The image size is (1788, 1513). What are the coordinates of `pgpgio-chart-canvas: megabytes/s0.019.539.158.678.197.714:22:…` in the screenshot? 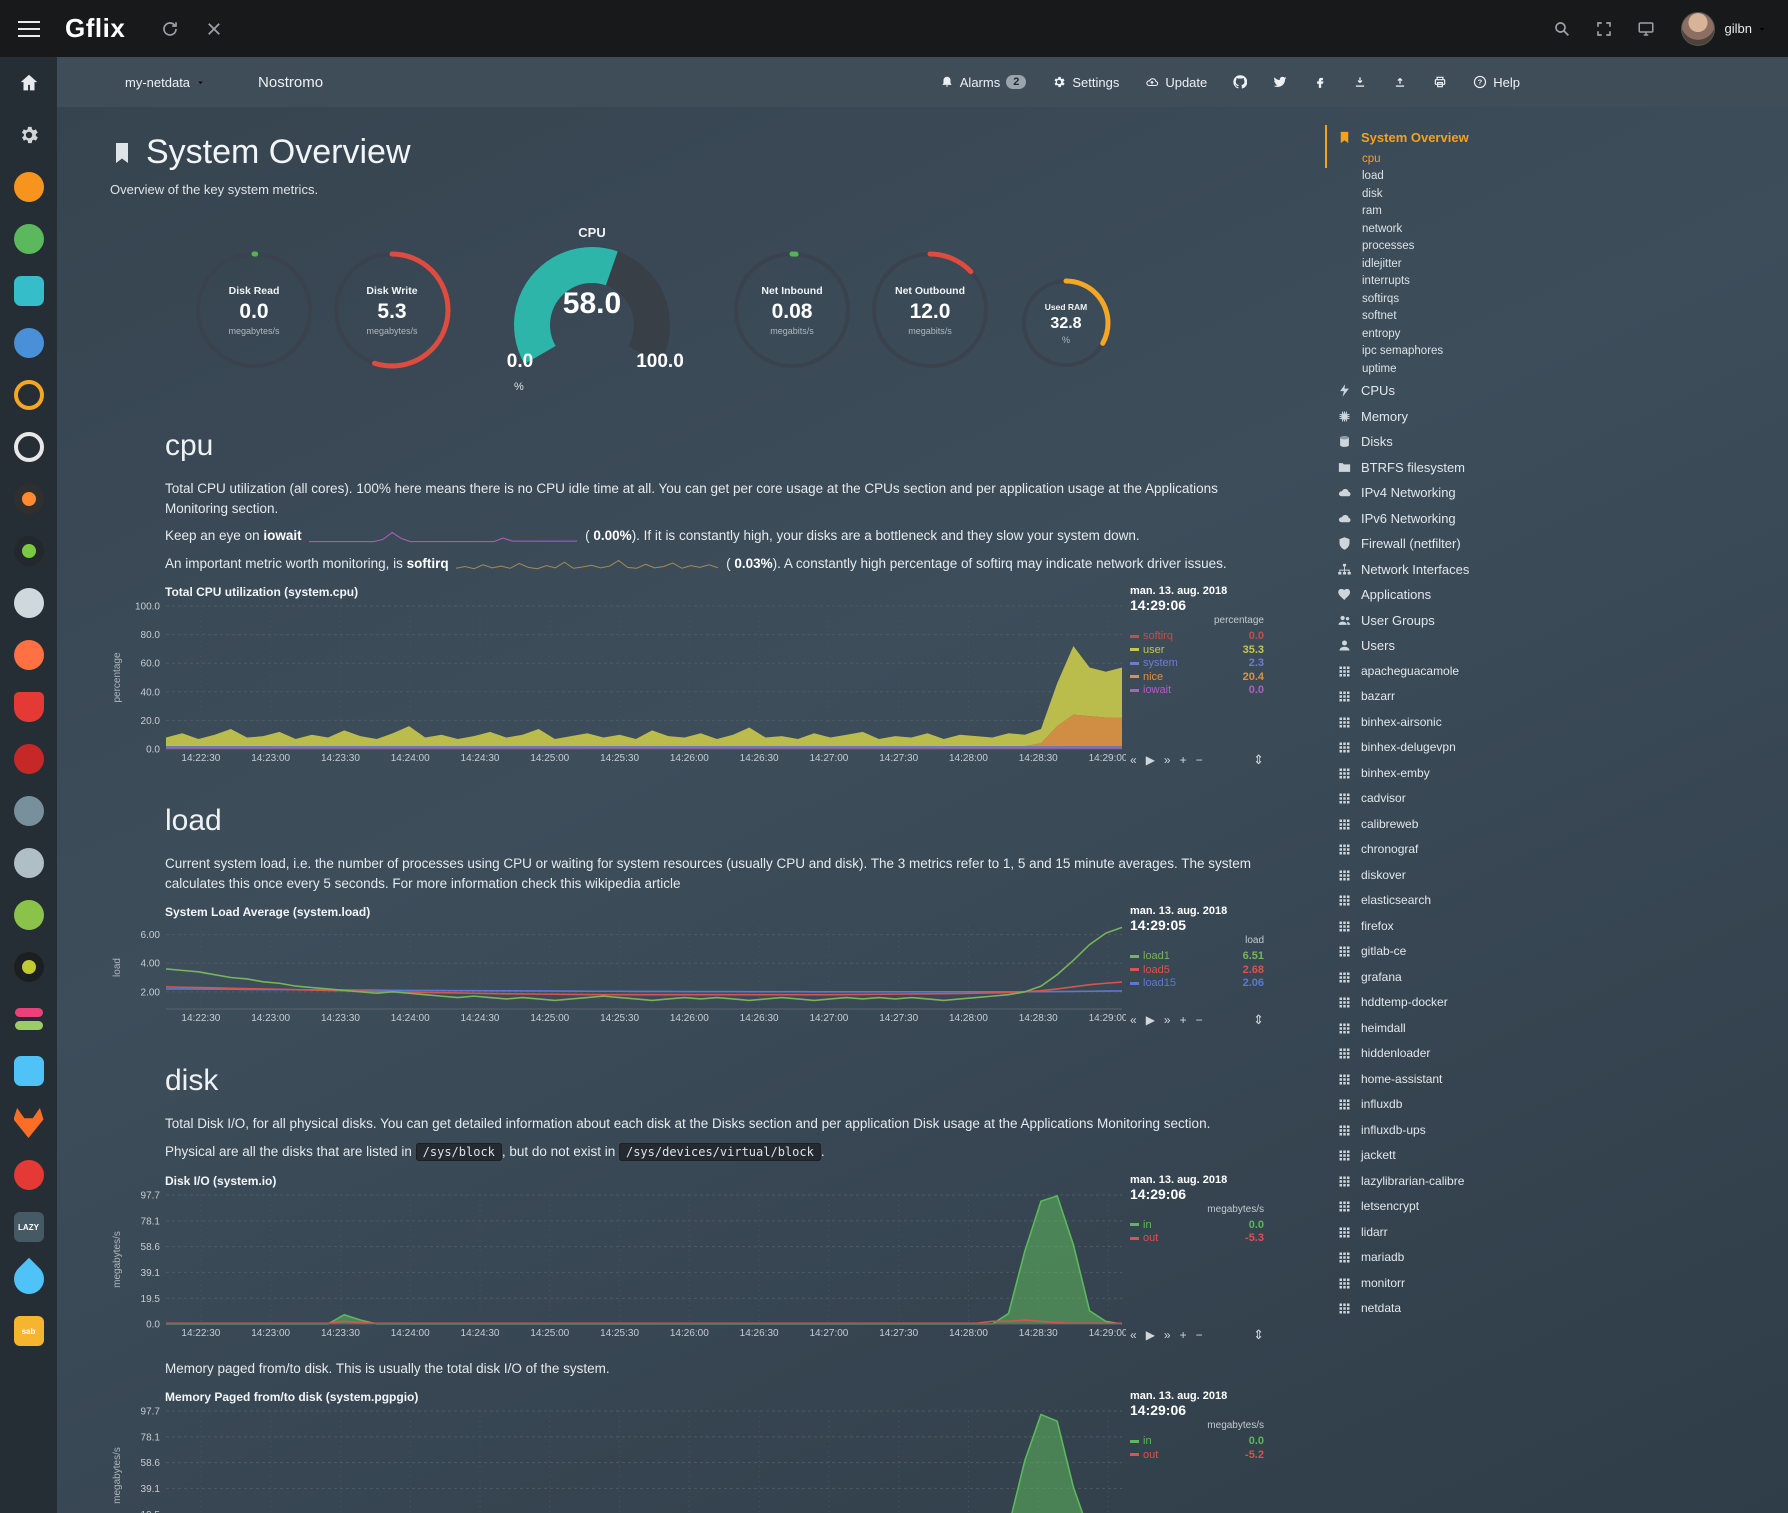 It's located at (618, 1459).